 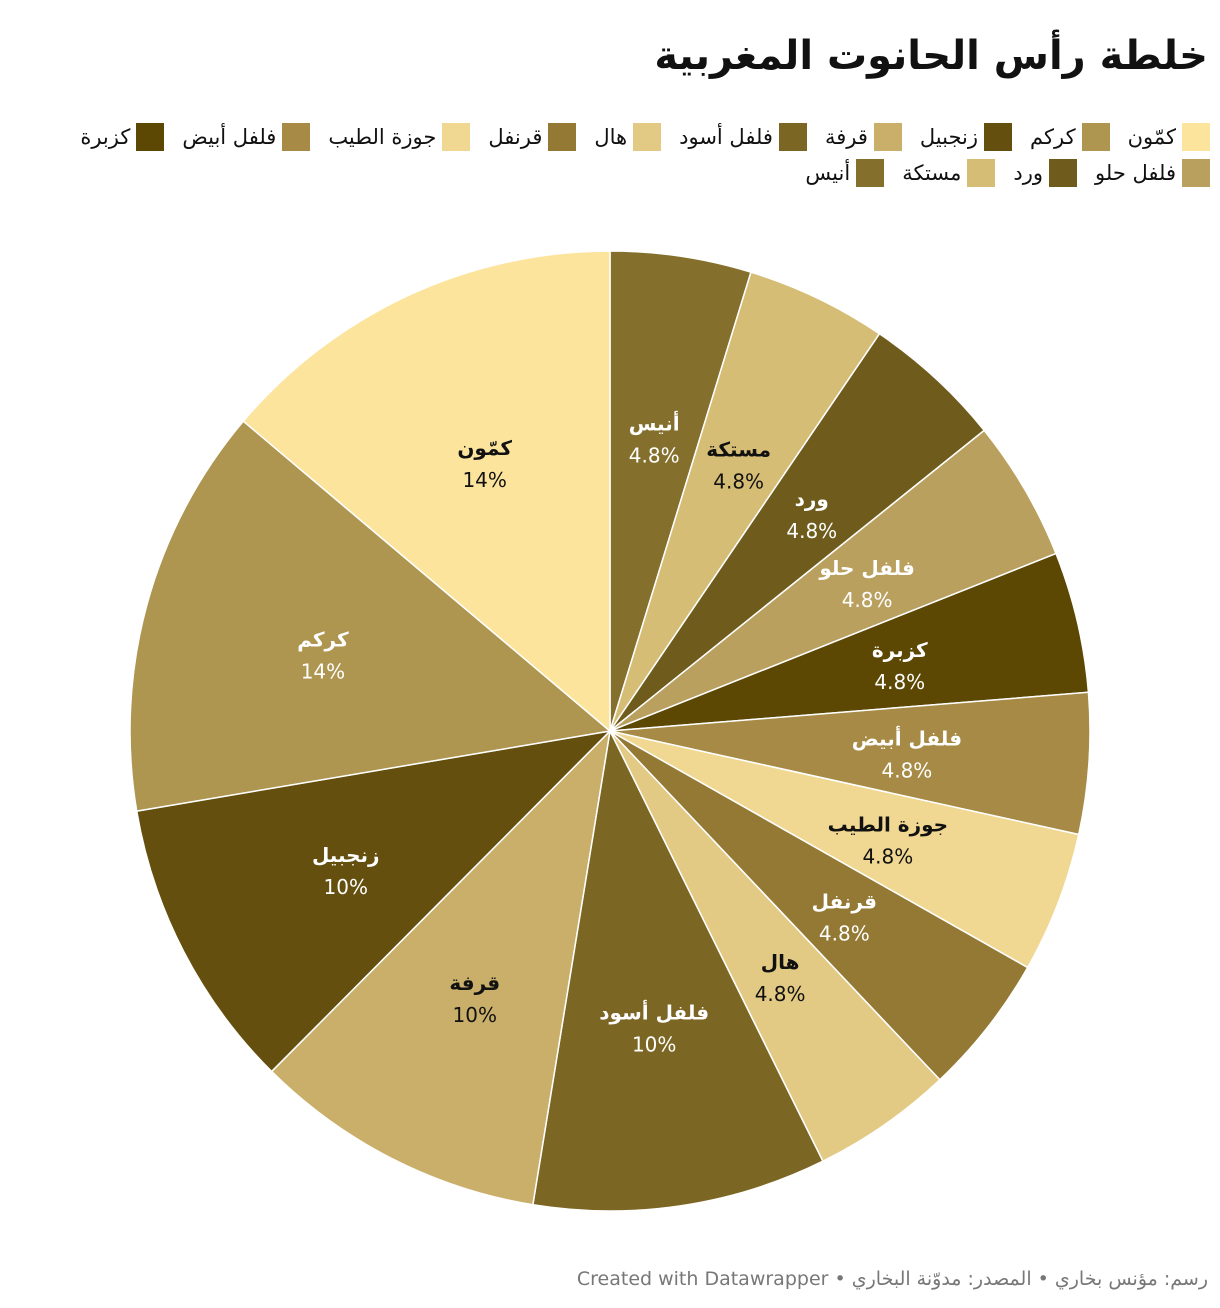 I want to click on chart-title: خلطة رأس الحانوت المغربية, so click(x=931, y=56).